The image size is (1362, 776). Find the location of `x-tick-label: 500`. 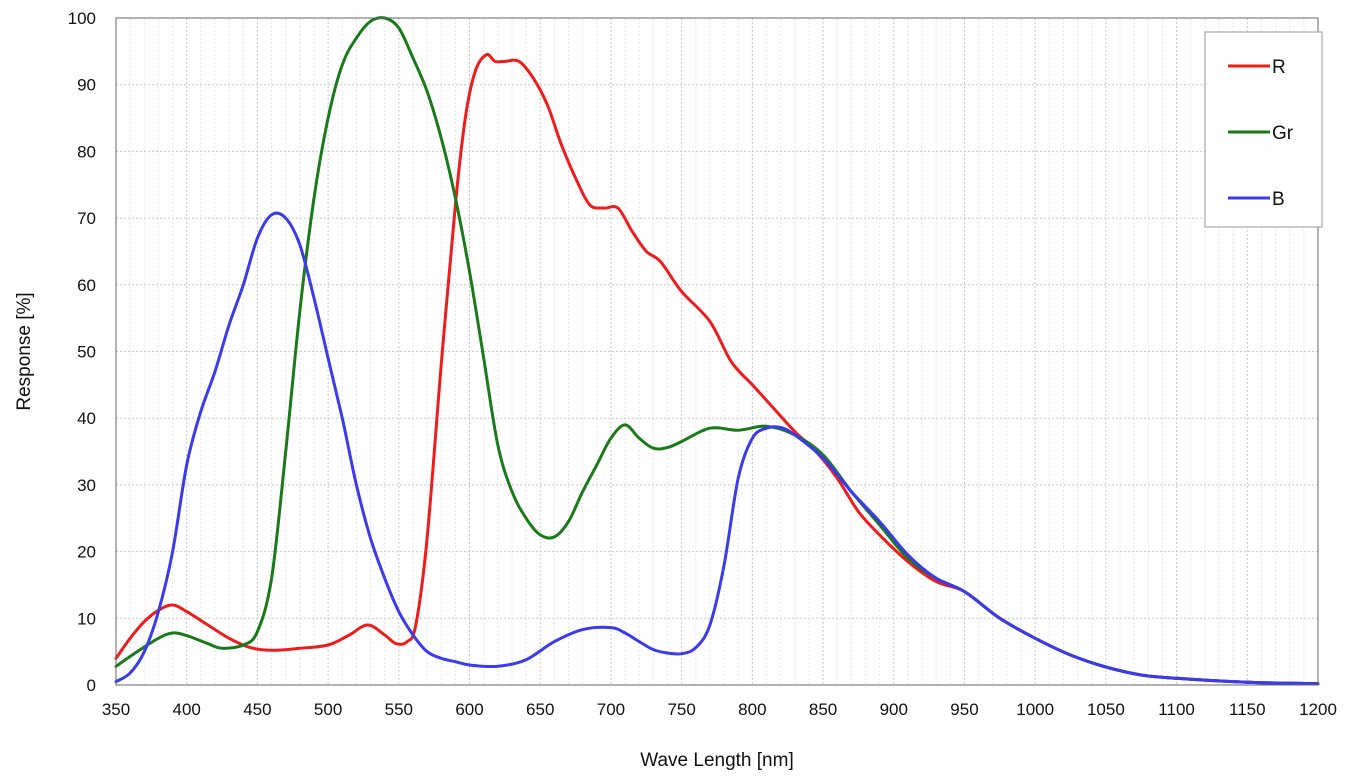

x-tick-label: 500 is located at coordinates (328, 709).